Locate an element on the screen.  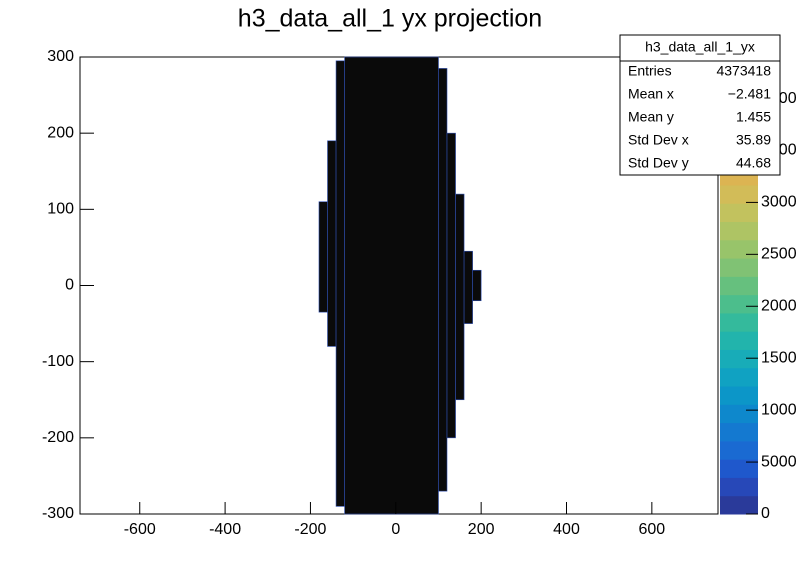
stats-key: Entries is located at coordinates (650, 71).